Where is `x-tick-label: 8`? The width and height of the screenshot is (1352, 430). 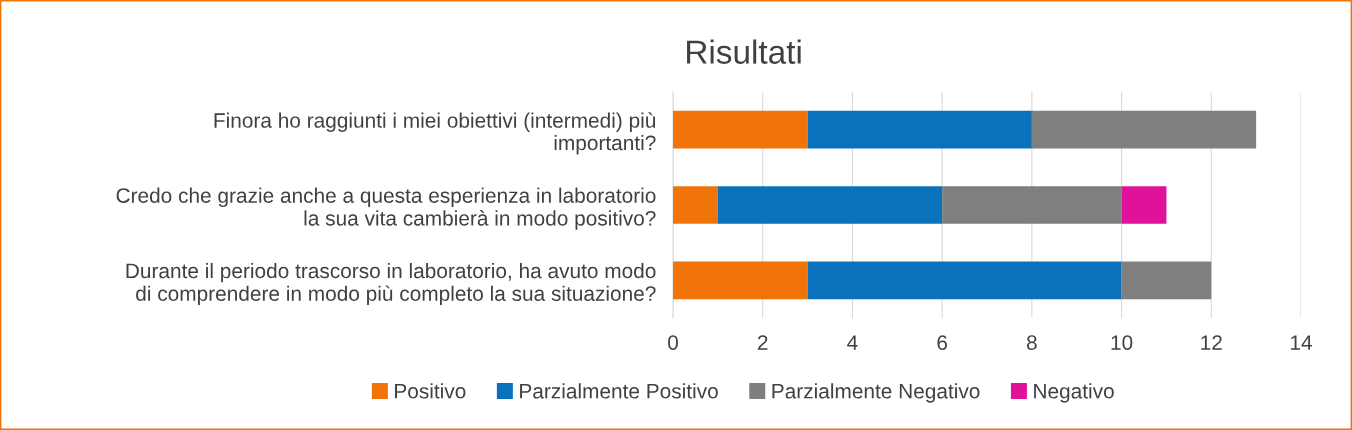
x-tick-label: 8 is located at coordinates (1031, 342).